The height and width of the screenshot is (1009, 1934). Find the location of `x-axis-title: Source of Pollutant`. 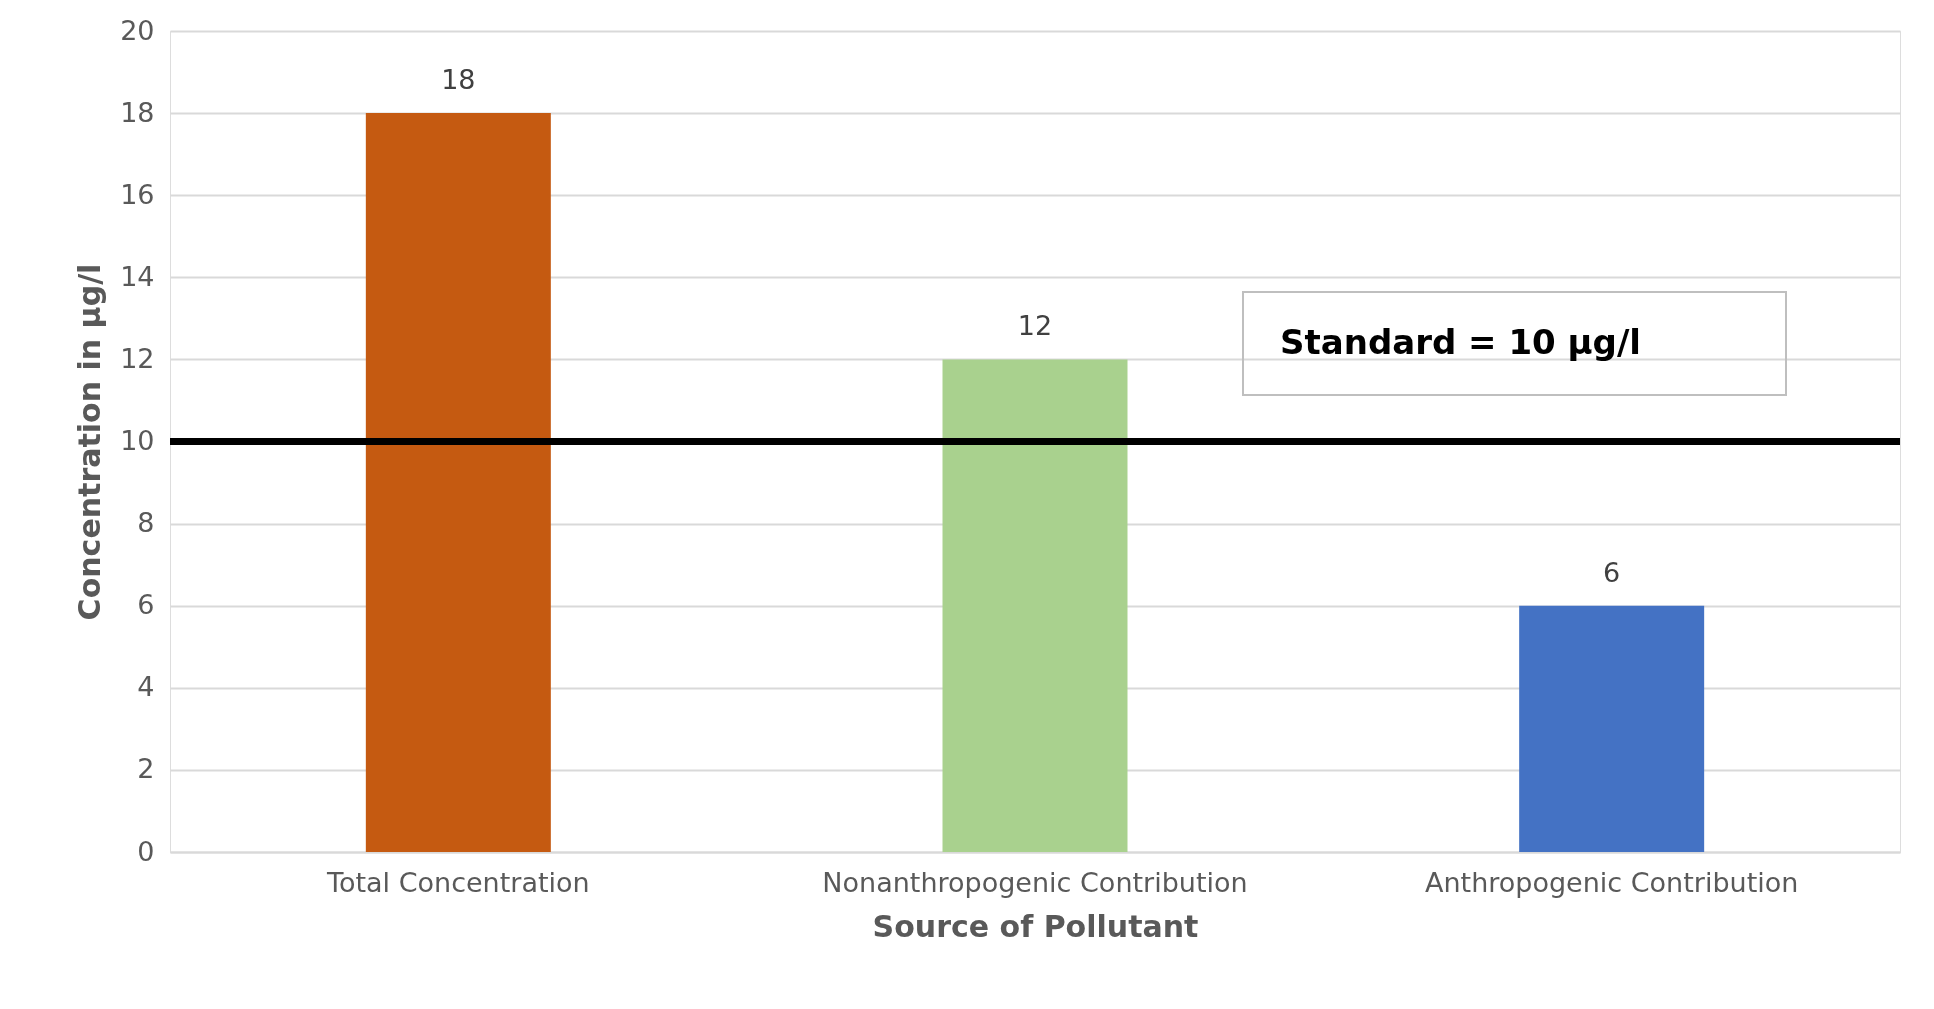

x-axis-title: Source of Pollutant is located at coordinates (1035, 926).